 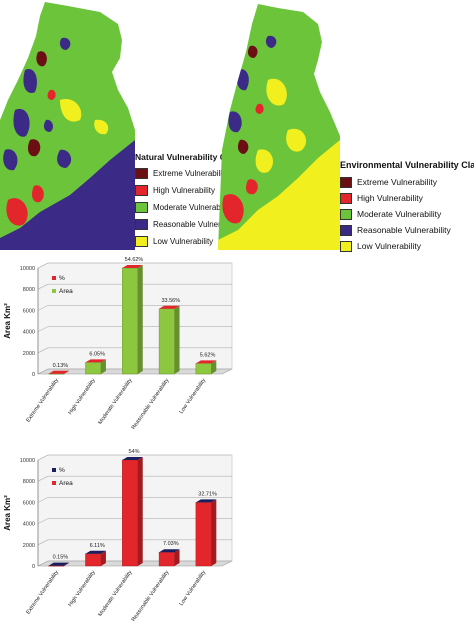 What do you see at coordinates (208, 355) in the screenshot?
I see `data-label: 5.62%` at bounding box center [208, 355].